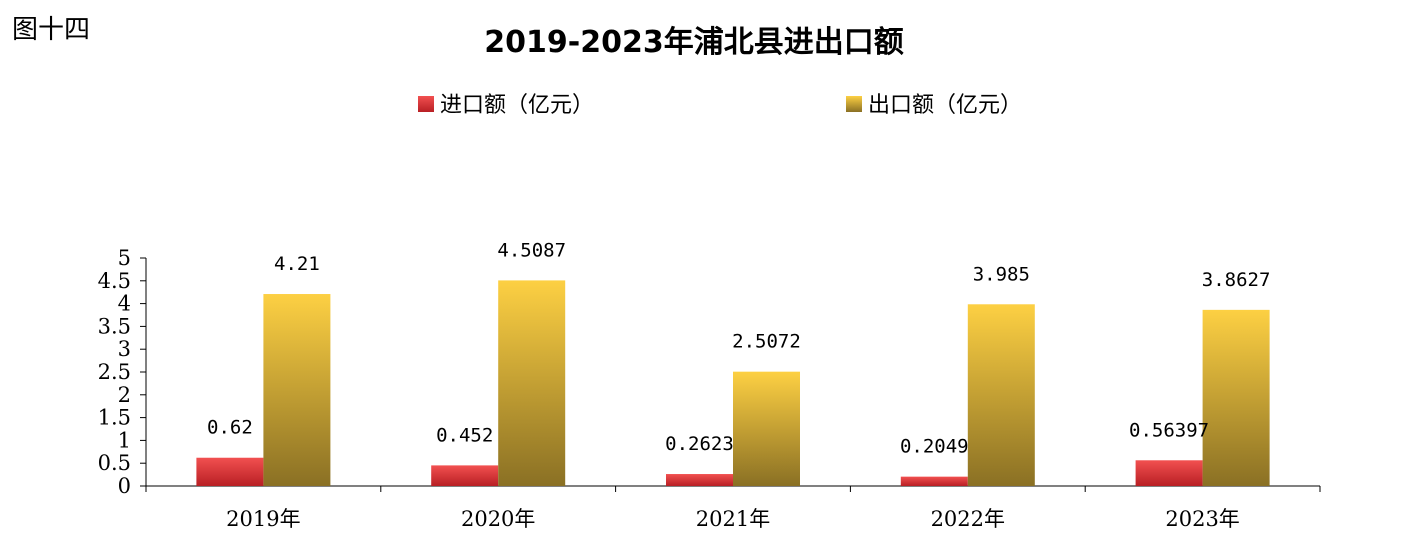 The width and height of the screenshot is (1408, 533). I want to click on x-ticks: 2019年 2020年 2021年 2022年 2023年, so click(733, 508).